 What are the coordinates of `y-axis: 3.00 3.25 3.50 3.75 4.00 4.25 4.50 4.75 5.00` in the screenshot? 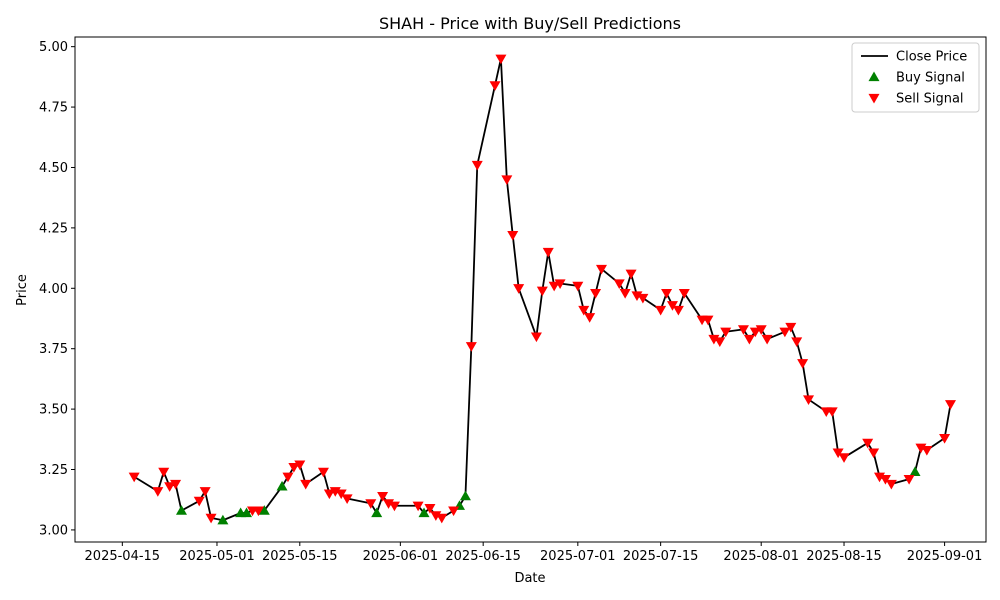 It's located at (57, 289).